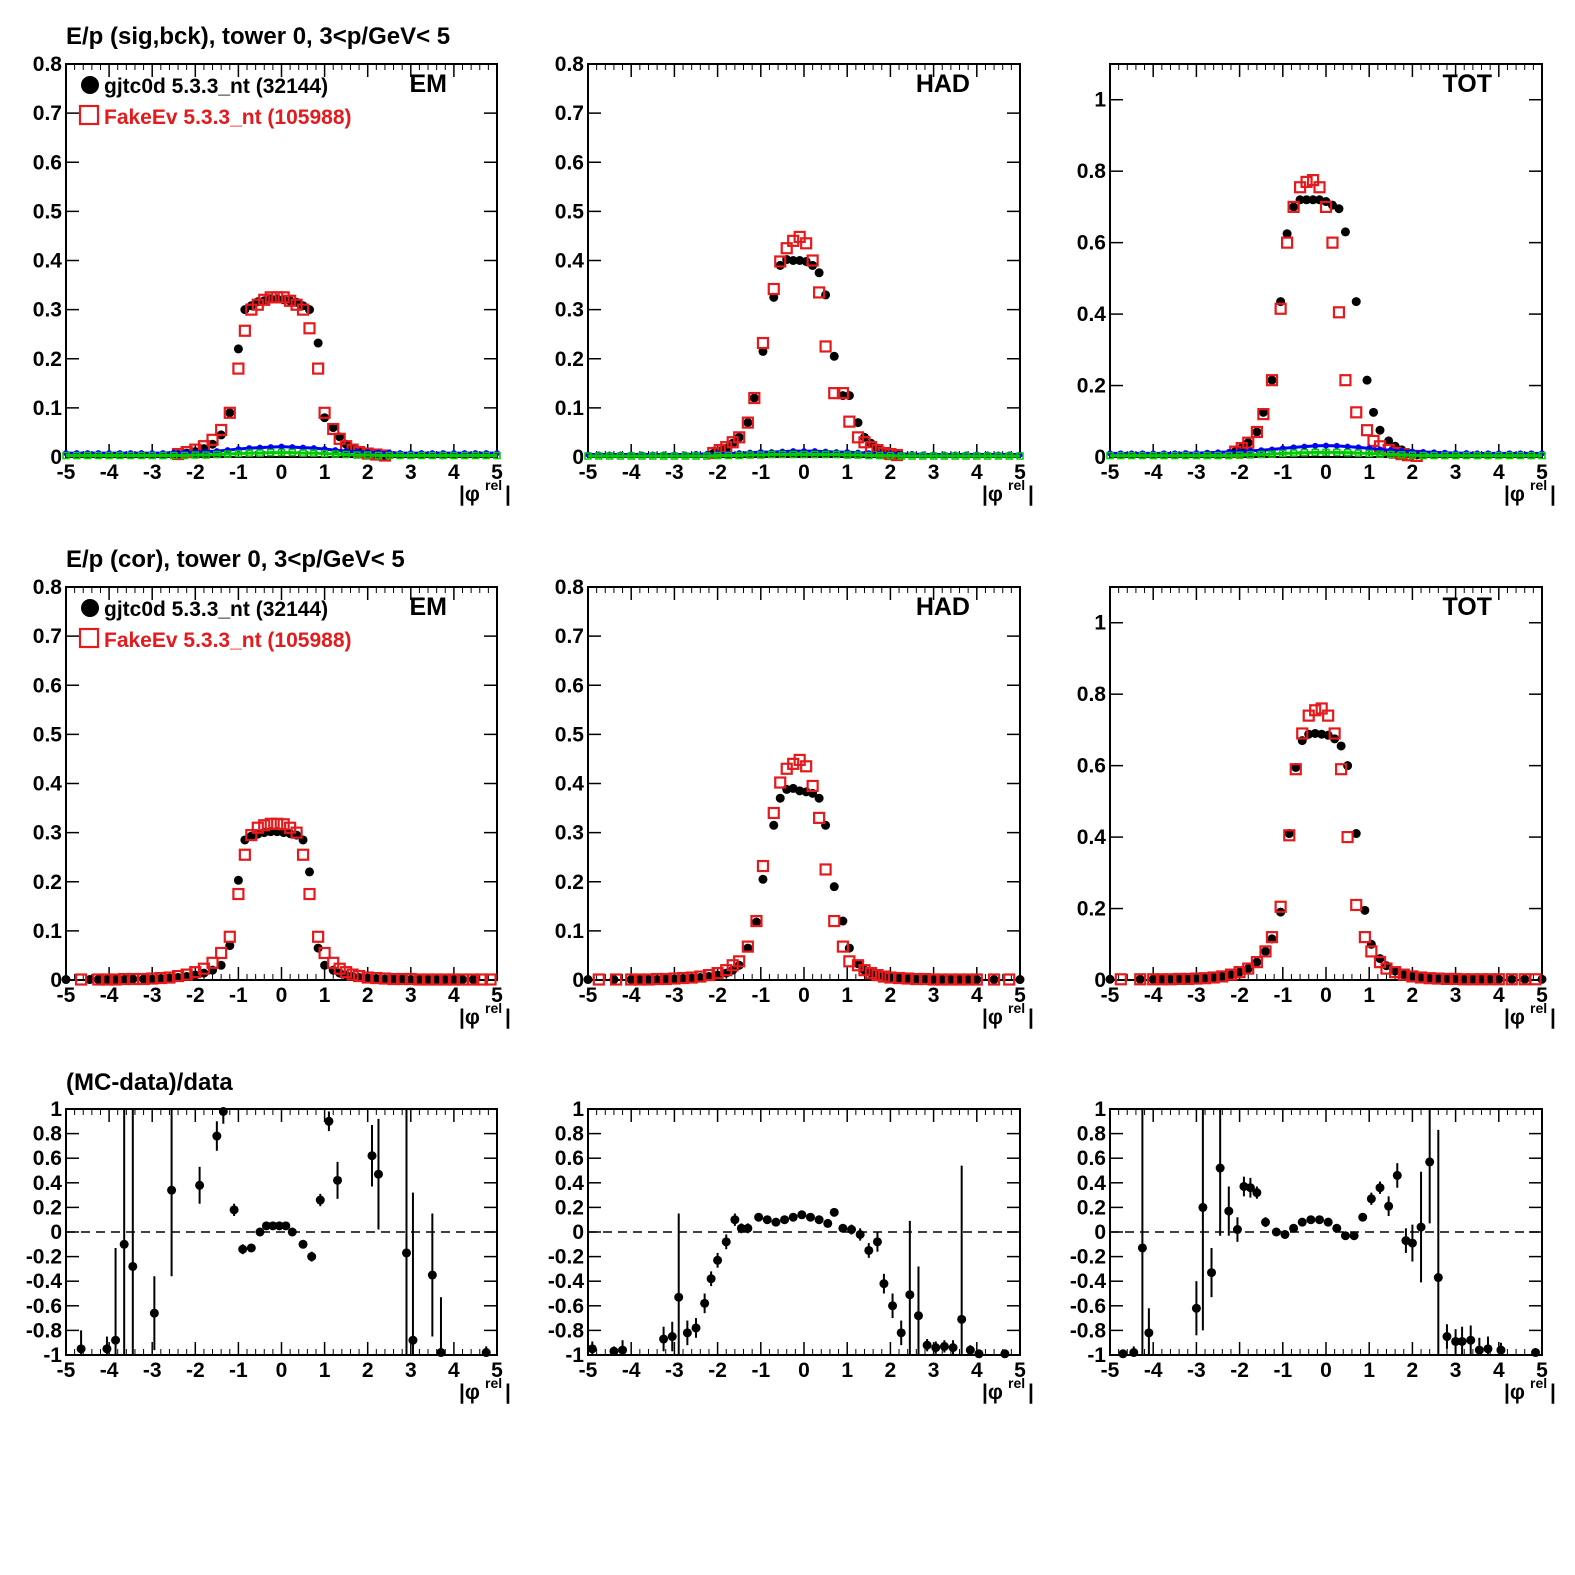  Describe the element at coordinates (48, 408) in the screenshot. I see `y-tick-label: 0.1` at that location.